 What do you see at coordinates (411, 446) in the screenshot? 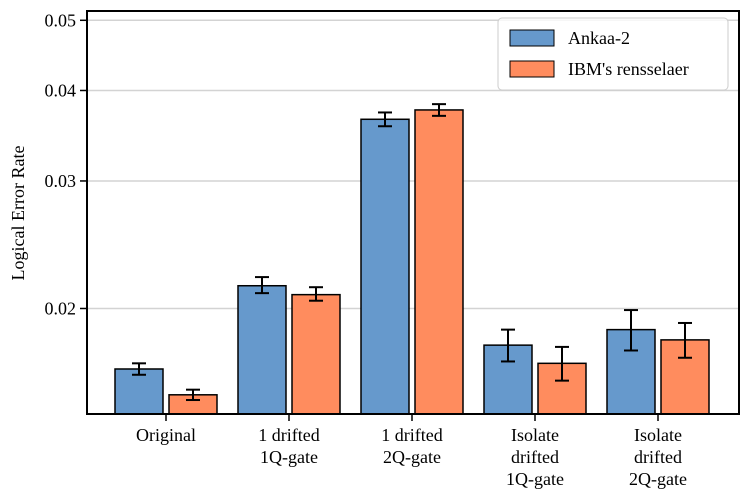
I see `x-tick-label-2: 1 drifted 2Q-gate` at bounding box center [411, 446].